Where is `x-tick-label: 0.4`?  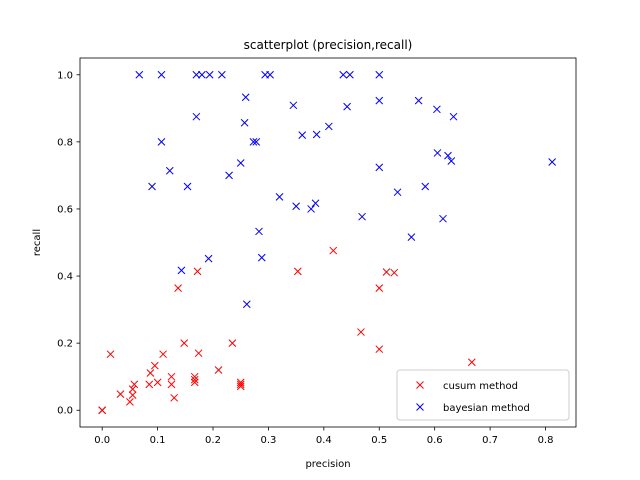 x-tick-label: 0.4 is located at coordinates (324, 440).